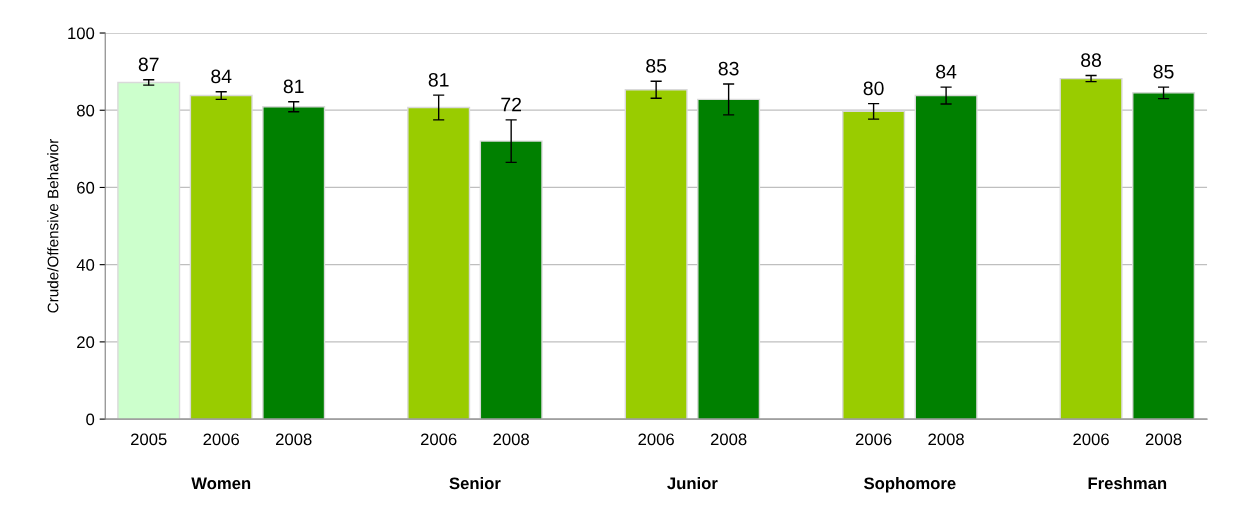 This screenshot has height=508, width=1238. Describe the element at coordinates (149, 439) in the screenshot. I see `x-tick-label: 2005` at that location.